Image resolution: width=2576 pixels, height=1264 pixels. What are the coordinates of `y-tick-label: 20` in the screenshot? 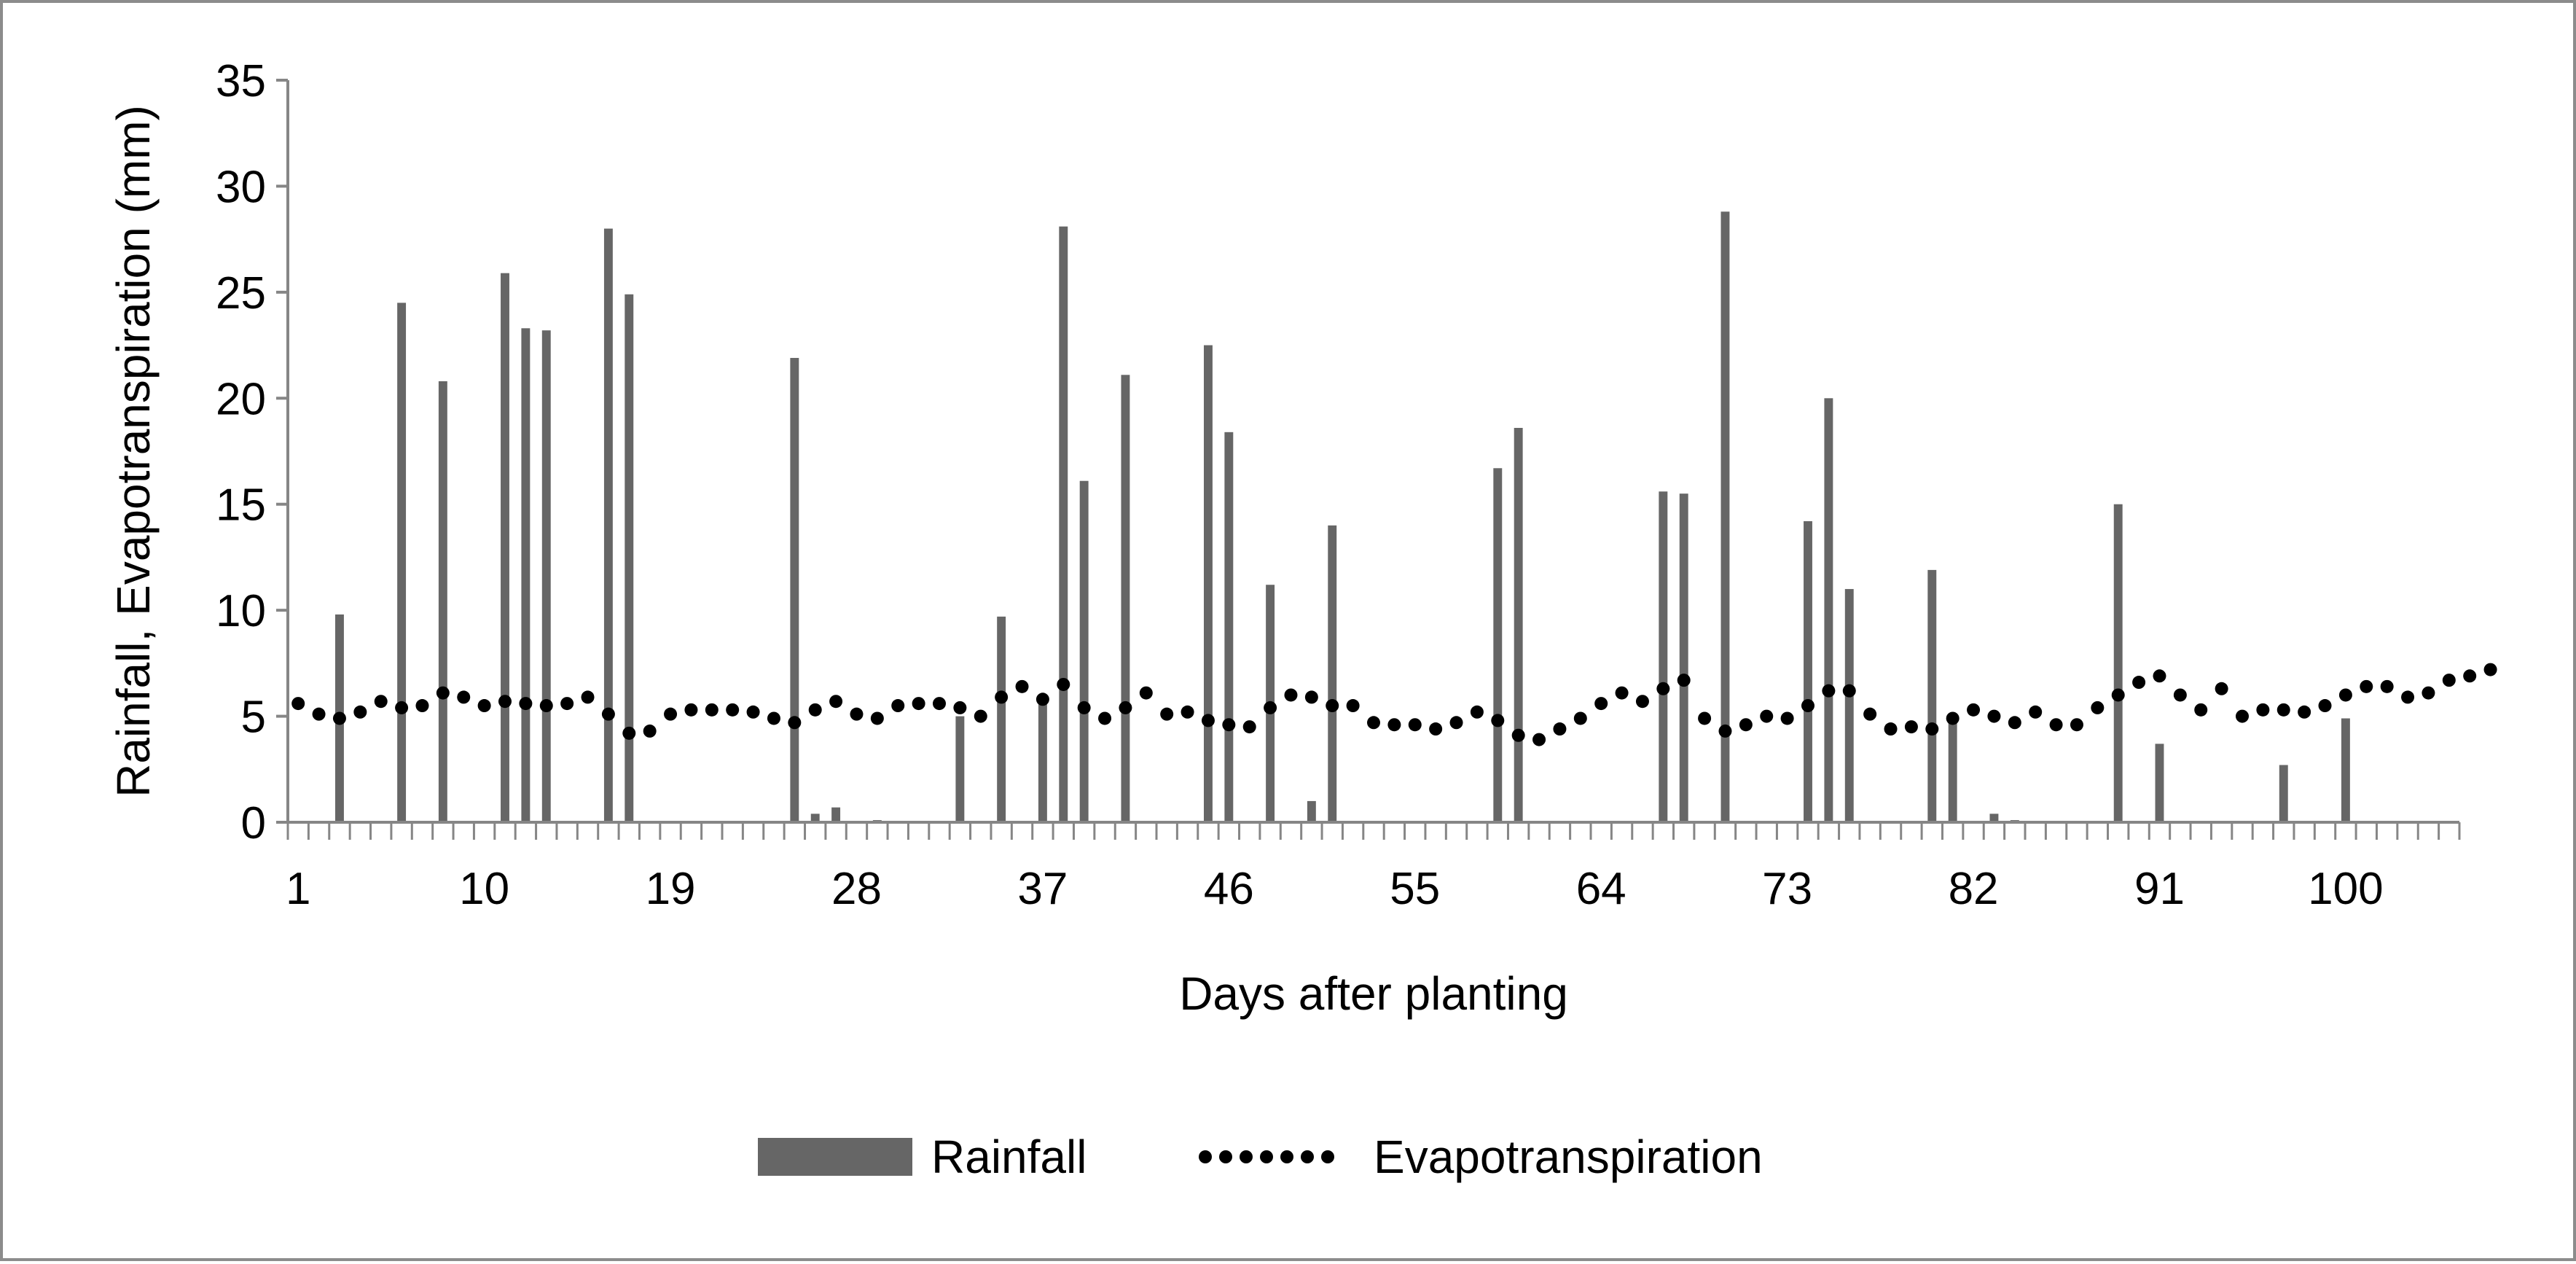 It's located at (241, 399).